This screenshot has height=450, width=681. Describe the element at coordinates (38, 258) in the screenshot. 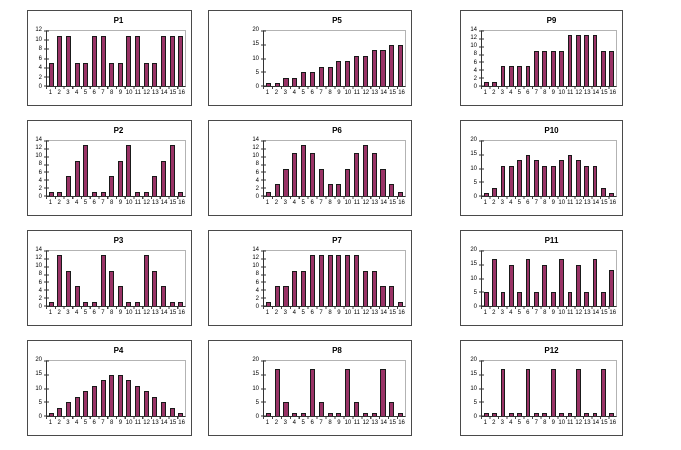

I see `y-tick-label: 12` at that location.